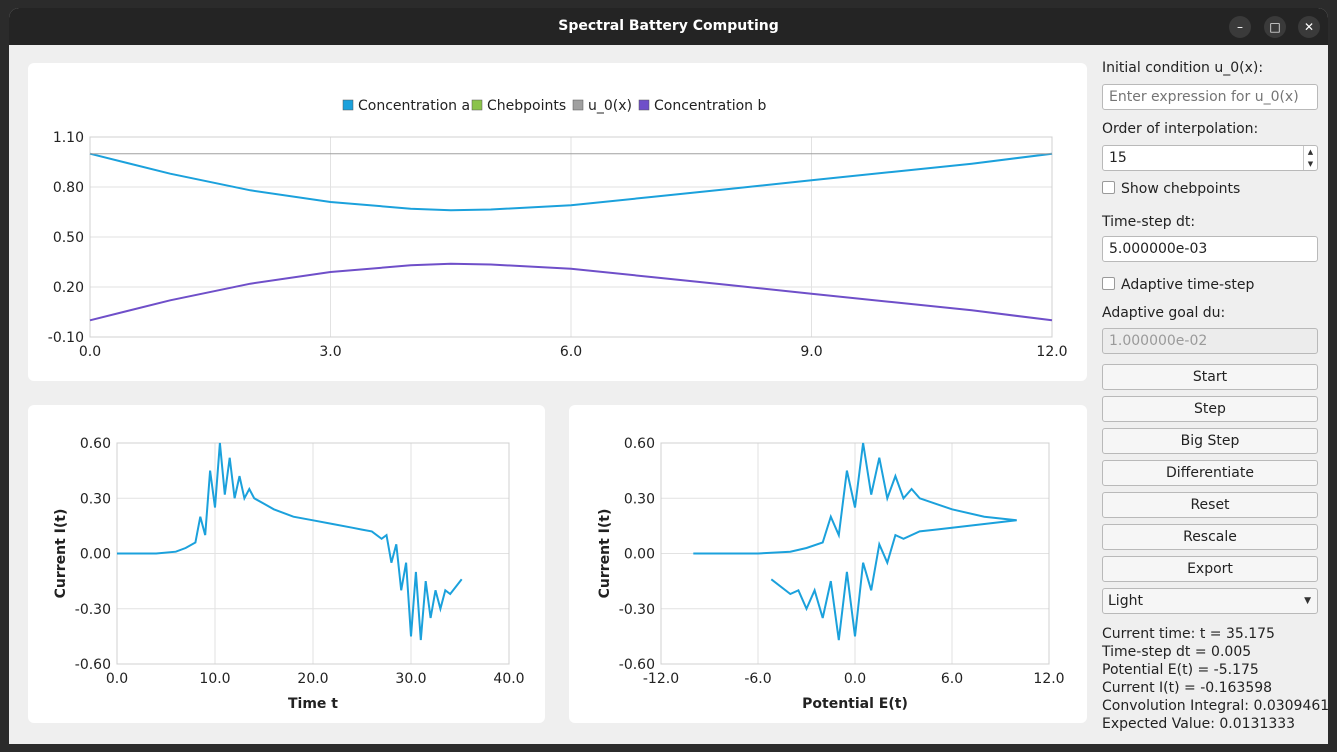 The width and height of the screenshot is (1337, 752). Describe the element at coordinates (508, 679) in the screenshot. I see `x-tick-label: 40.0` at that location.